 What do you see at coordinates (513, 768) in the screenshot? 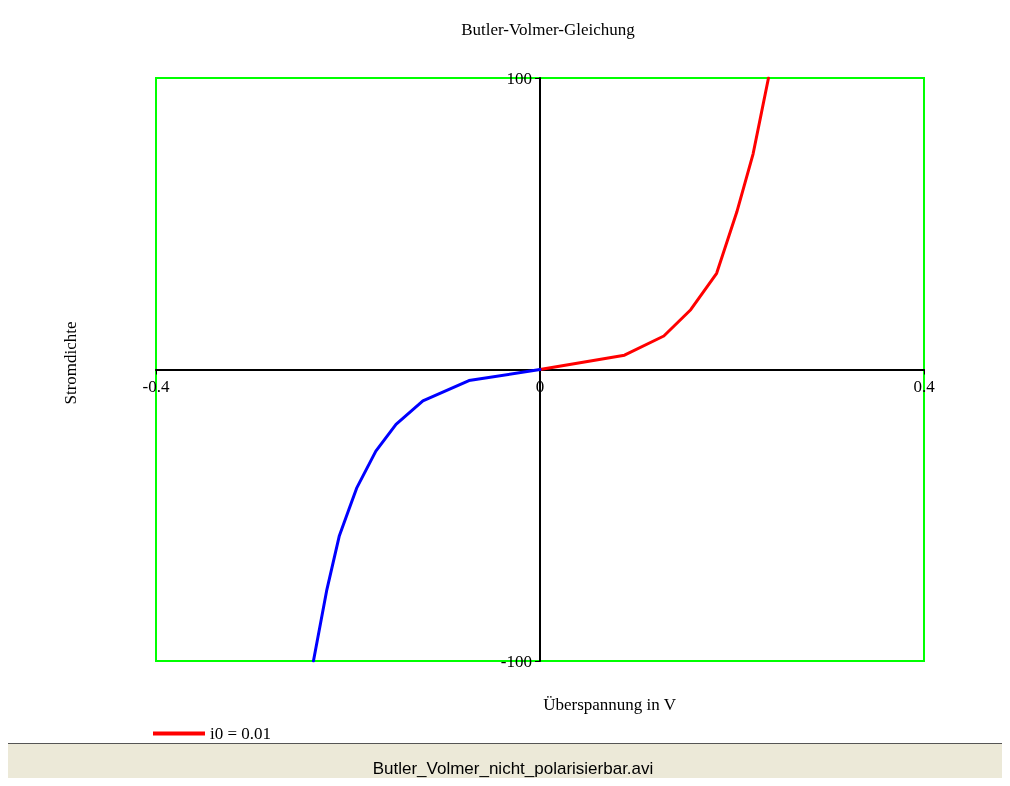
I see `text: Butler_Volmer_nicht_polarisierbar.avi` at bounding box center [513, 768].